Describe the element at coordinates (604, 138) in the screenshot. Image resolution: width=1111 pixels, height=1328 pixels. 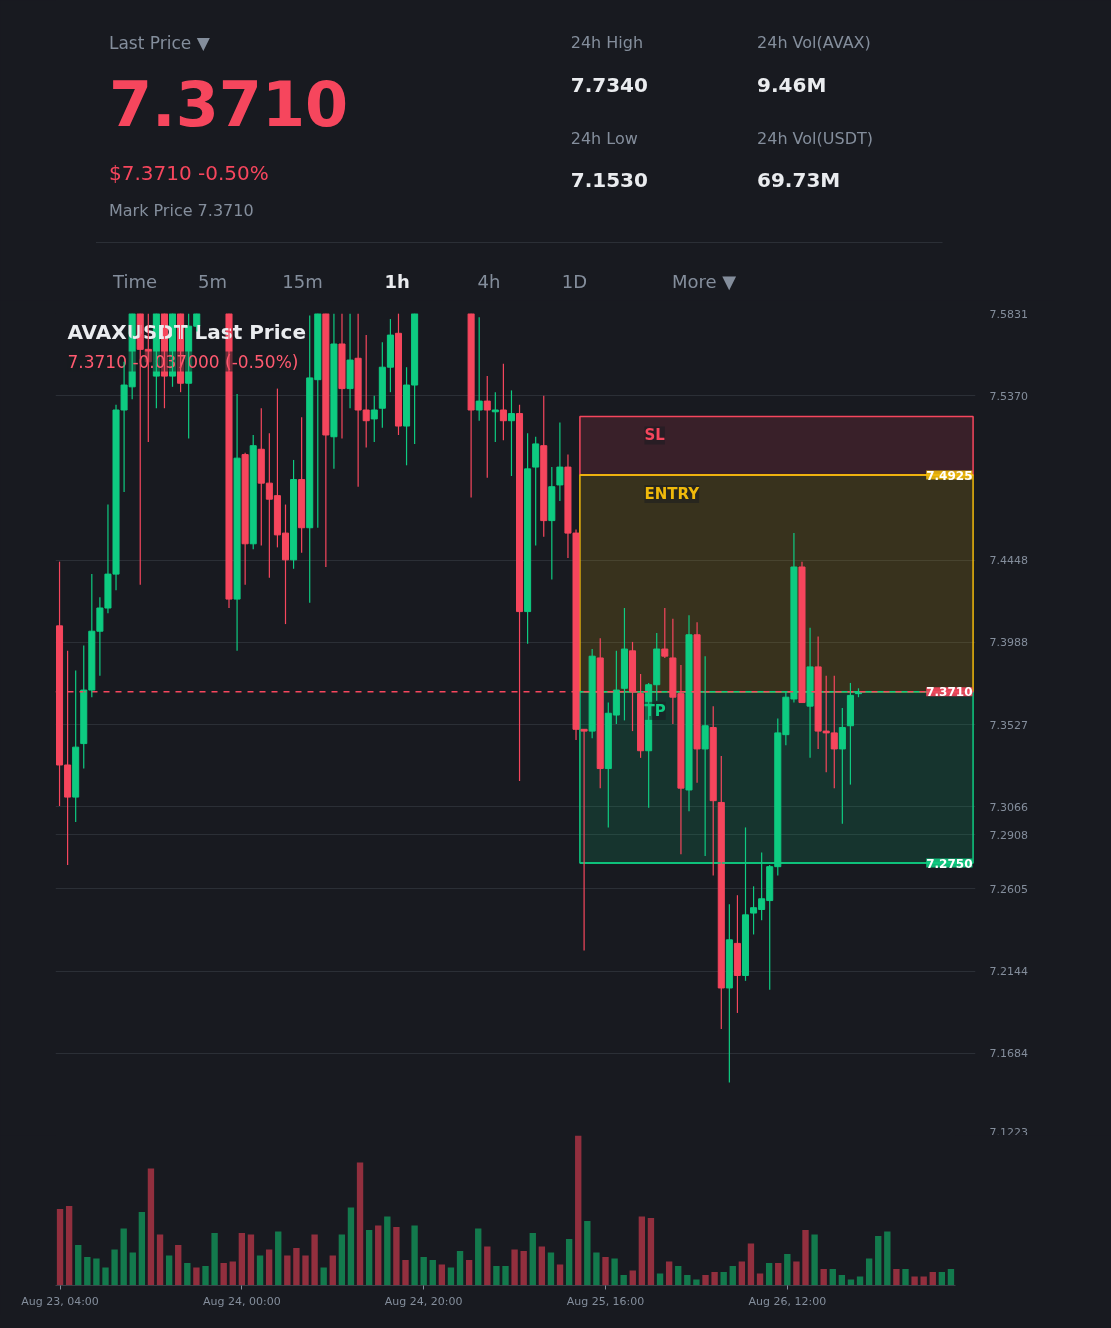
I see `text: 24h Low` at that location.